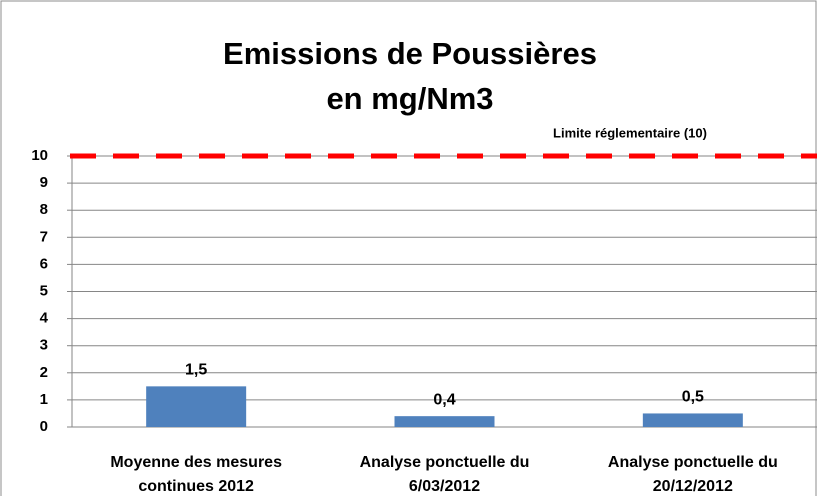 Image resolution: width=817 pixels, height=496 pixels. What do you see at coordinates (44, 399) in the screenshot?
I see `y-tick-label: 1` at bounding box center [44, 399].